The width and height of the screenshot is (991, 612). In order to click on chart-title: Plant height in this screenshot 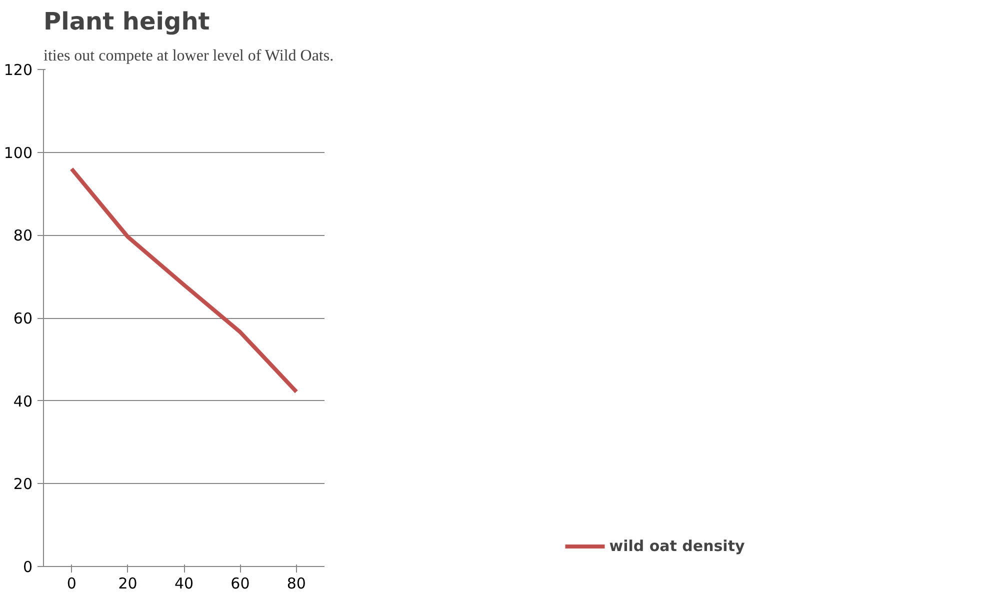, I will do `click(127, 22)`.